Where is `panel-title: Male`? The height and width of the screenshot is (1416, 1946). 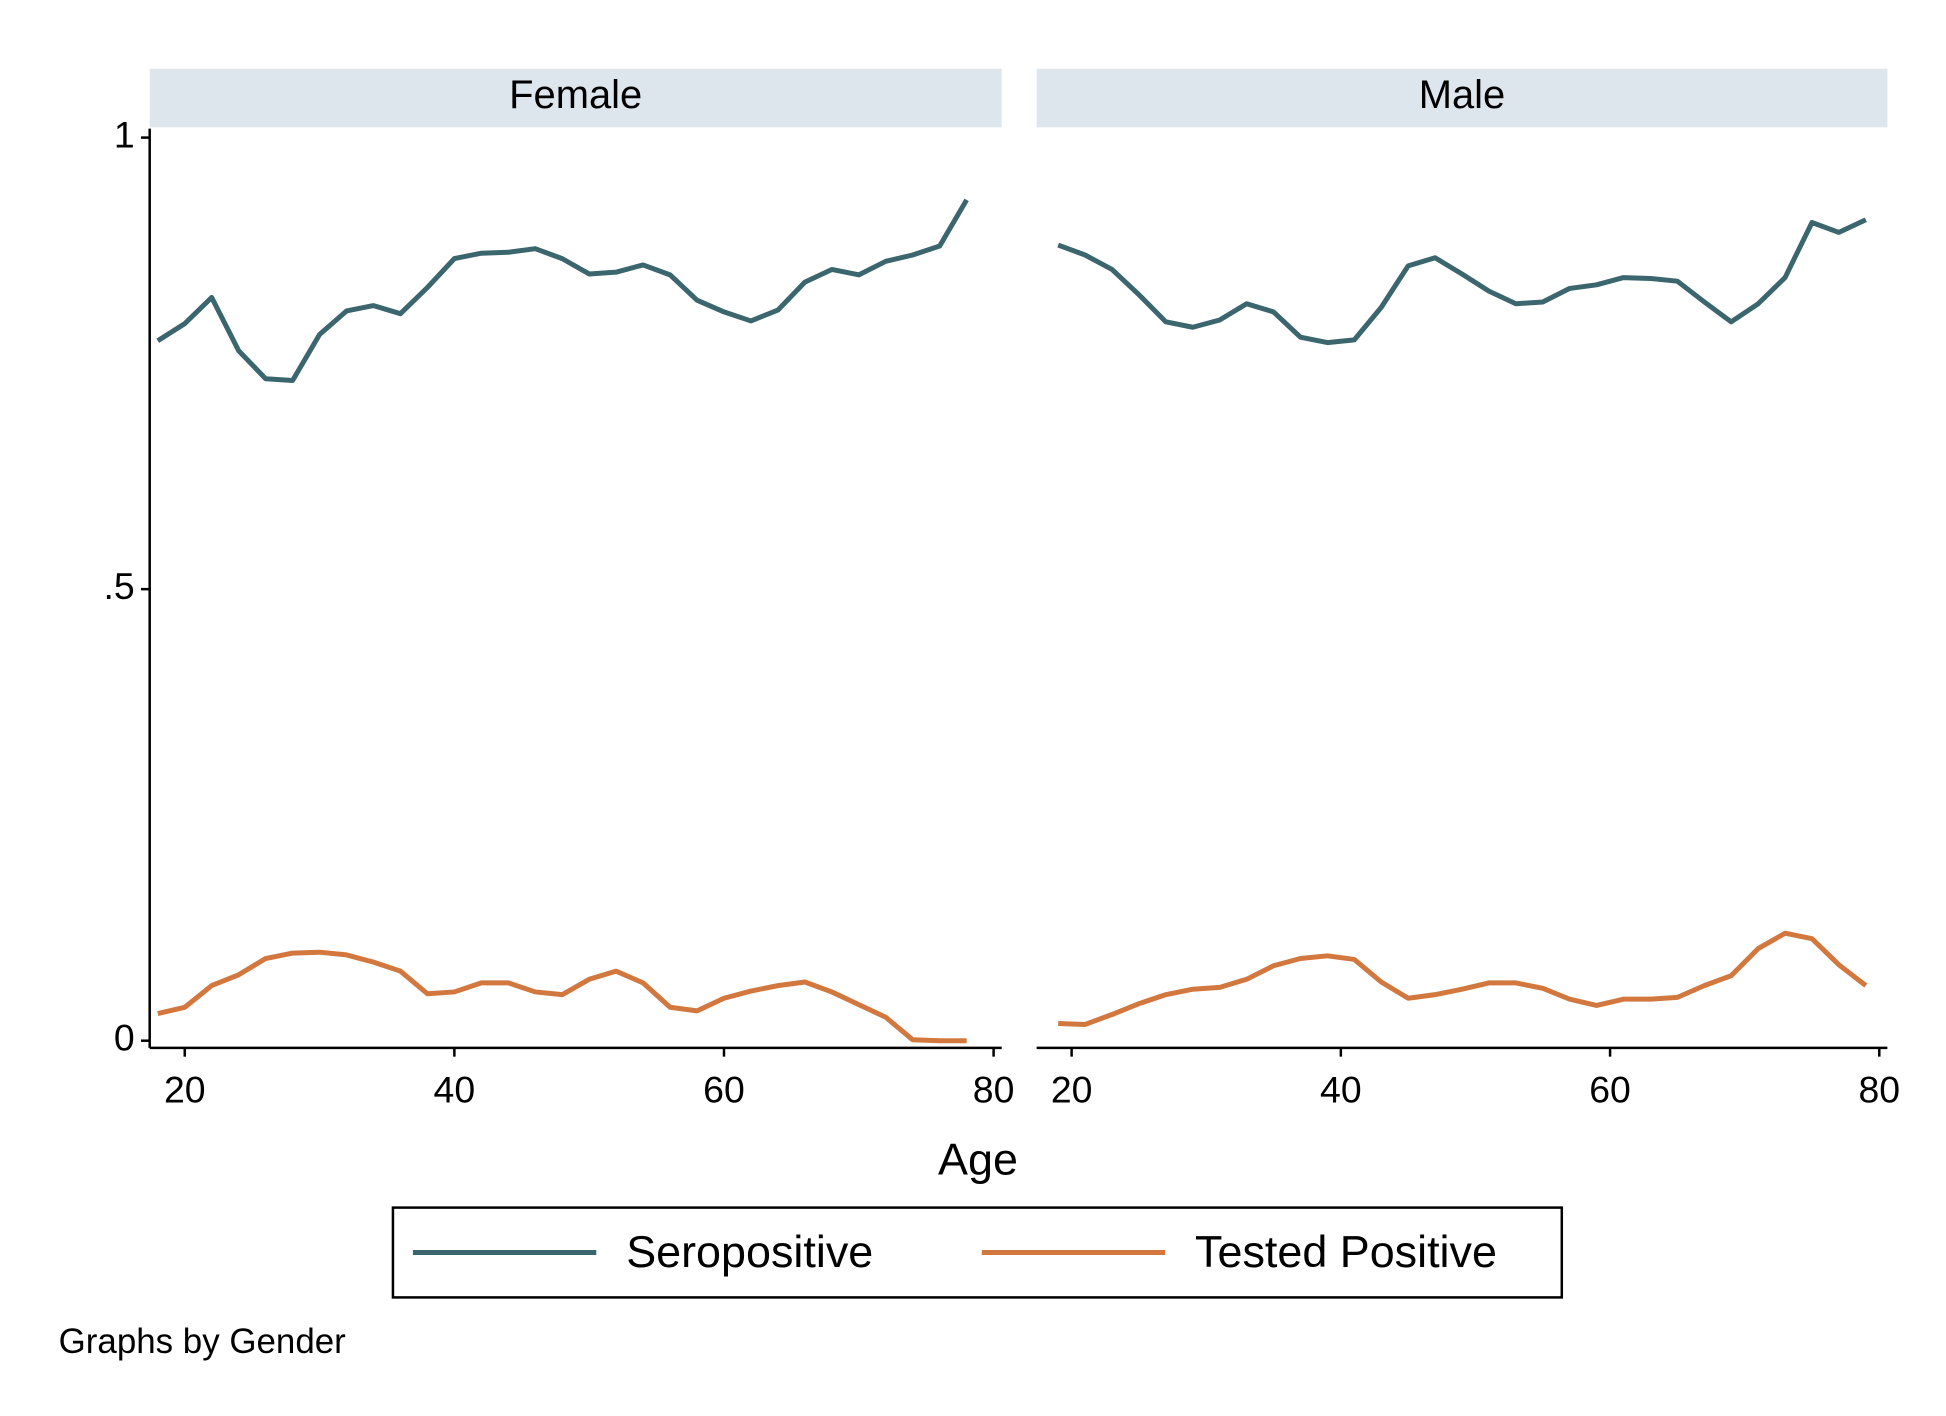
panel-title: Male is located at coordinates (1462, 95).